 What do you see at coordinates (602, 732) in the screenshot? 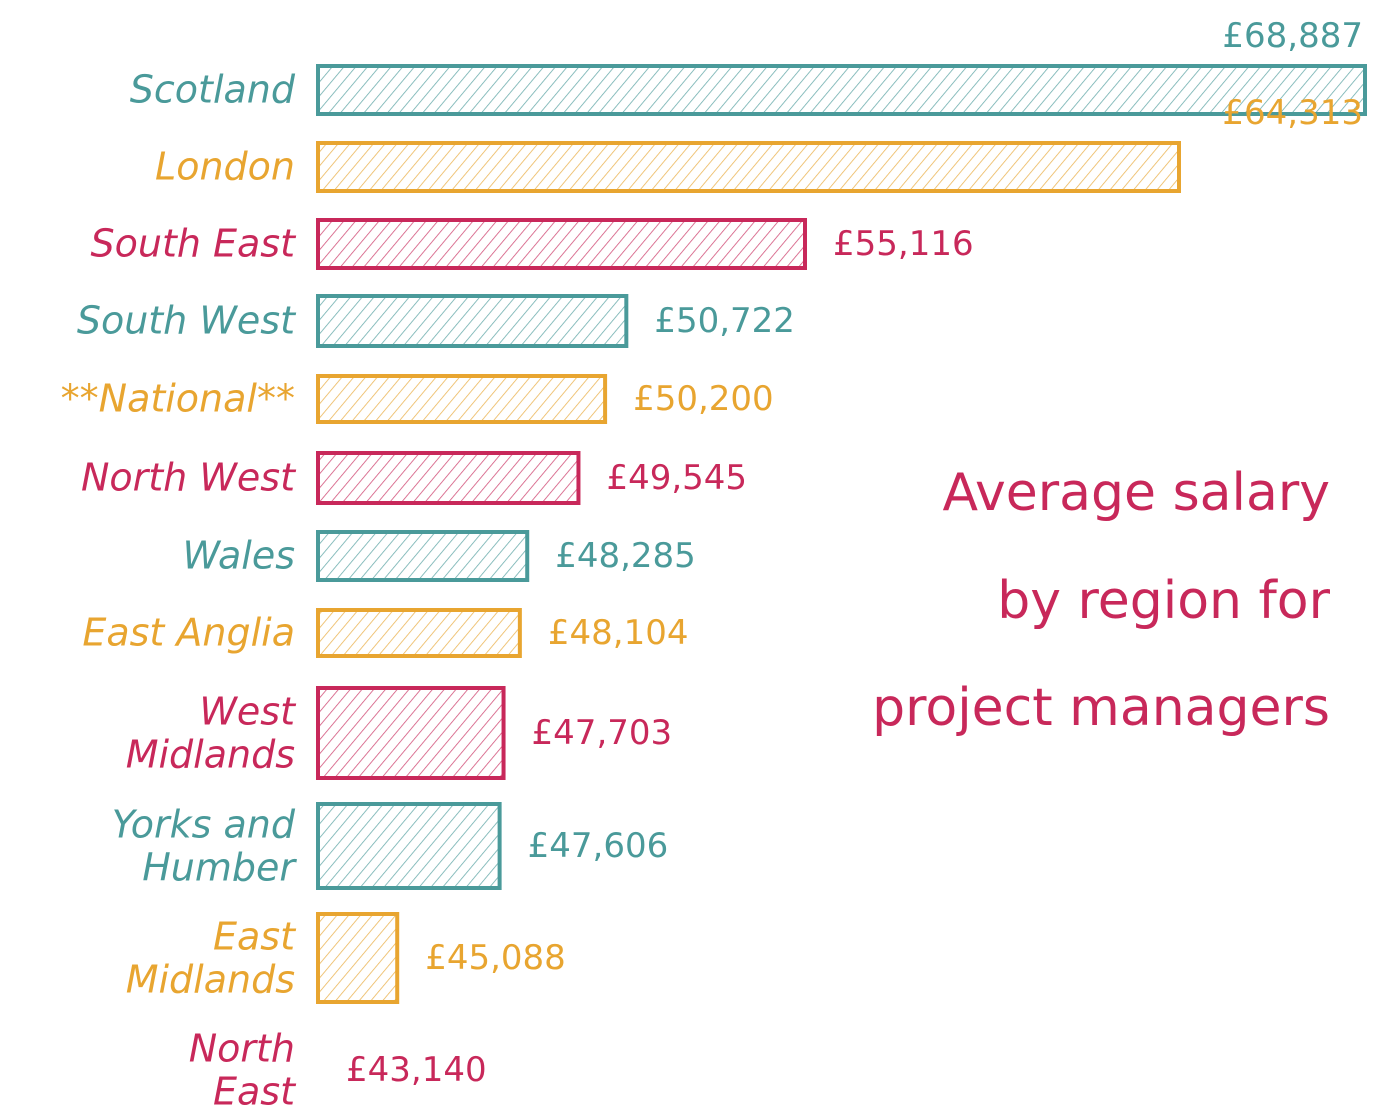
I see `value-label: £47,703` at bounding box center [602, 732].